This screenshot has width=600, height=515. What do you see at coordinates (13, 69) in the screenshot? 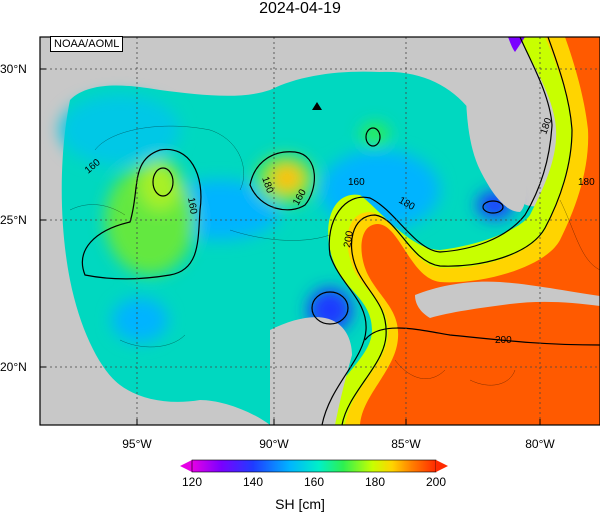
I see `lat-label-30n: 30°N` at bounding box center [13, 69].